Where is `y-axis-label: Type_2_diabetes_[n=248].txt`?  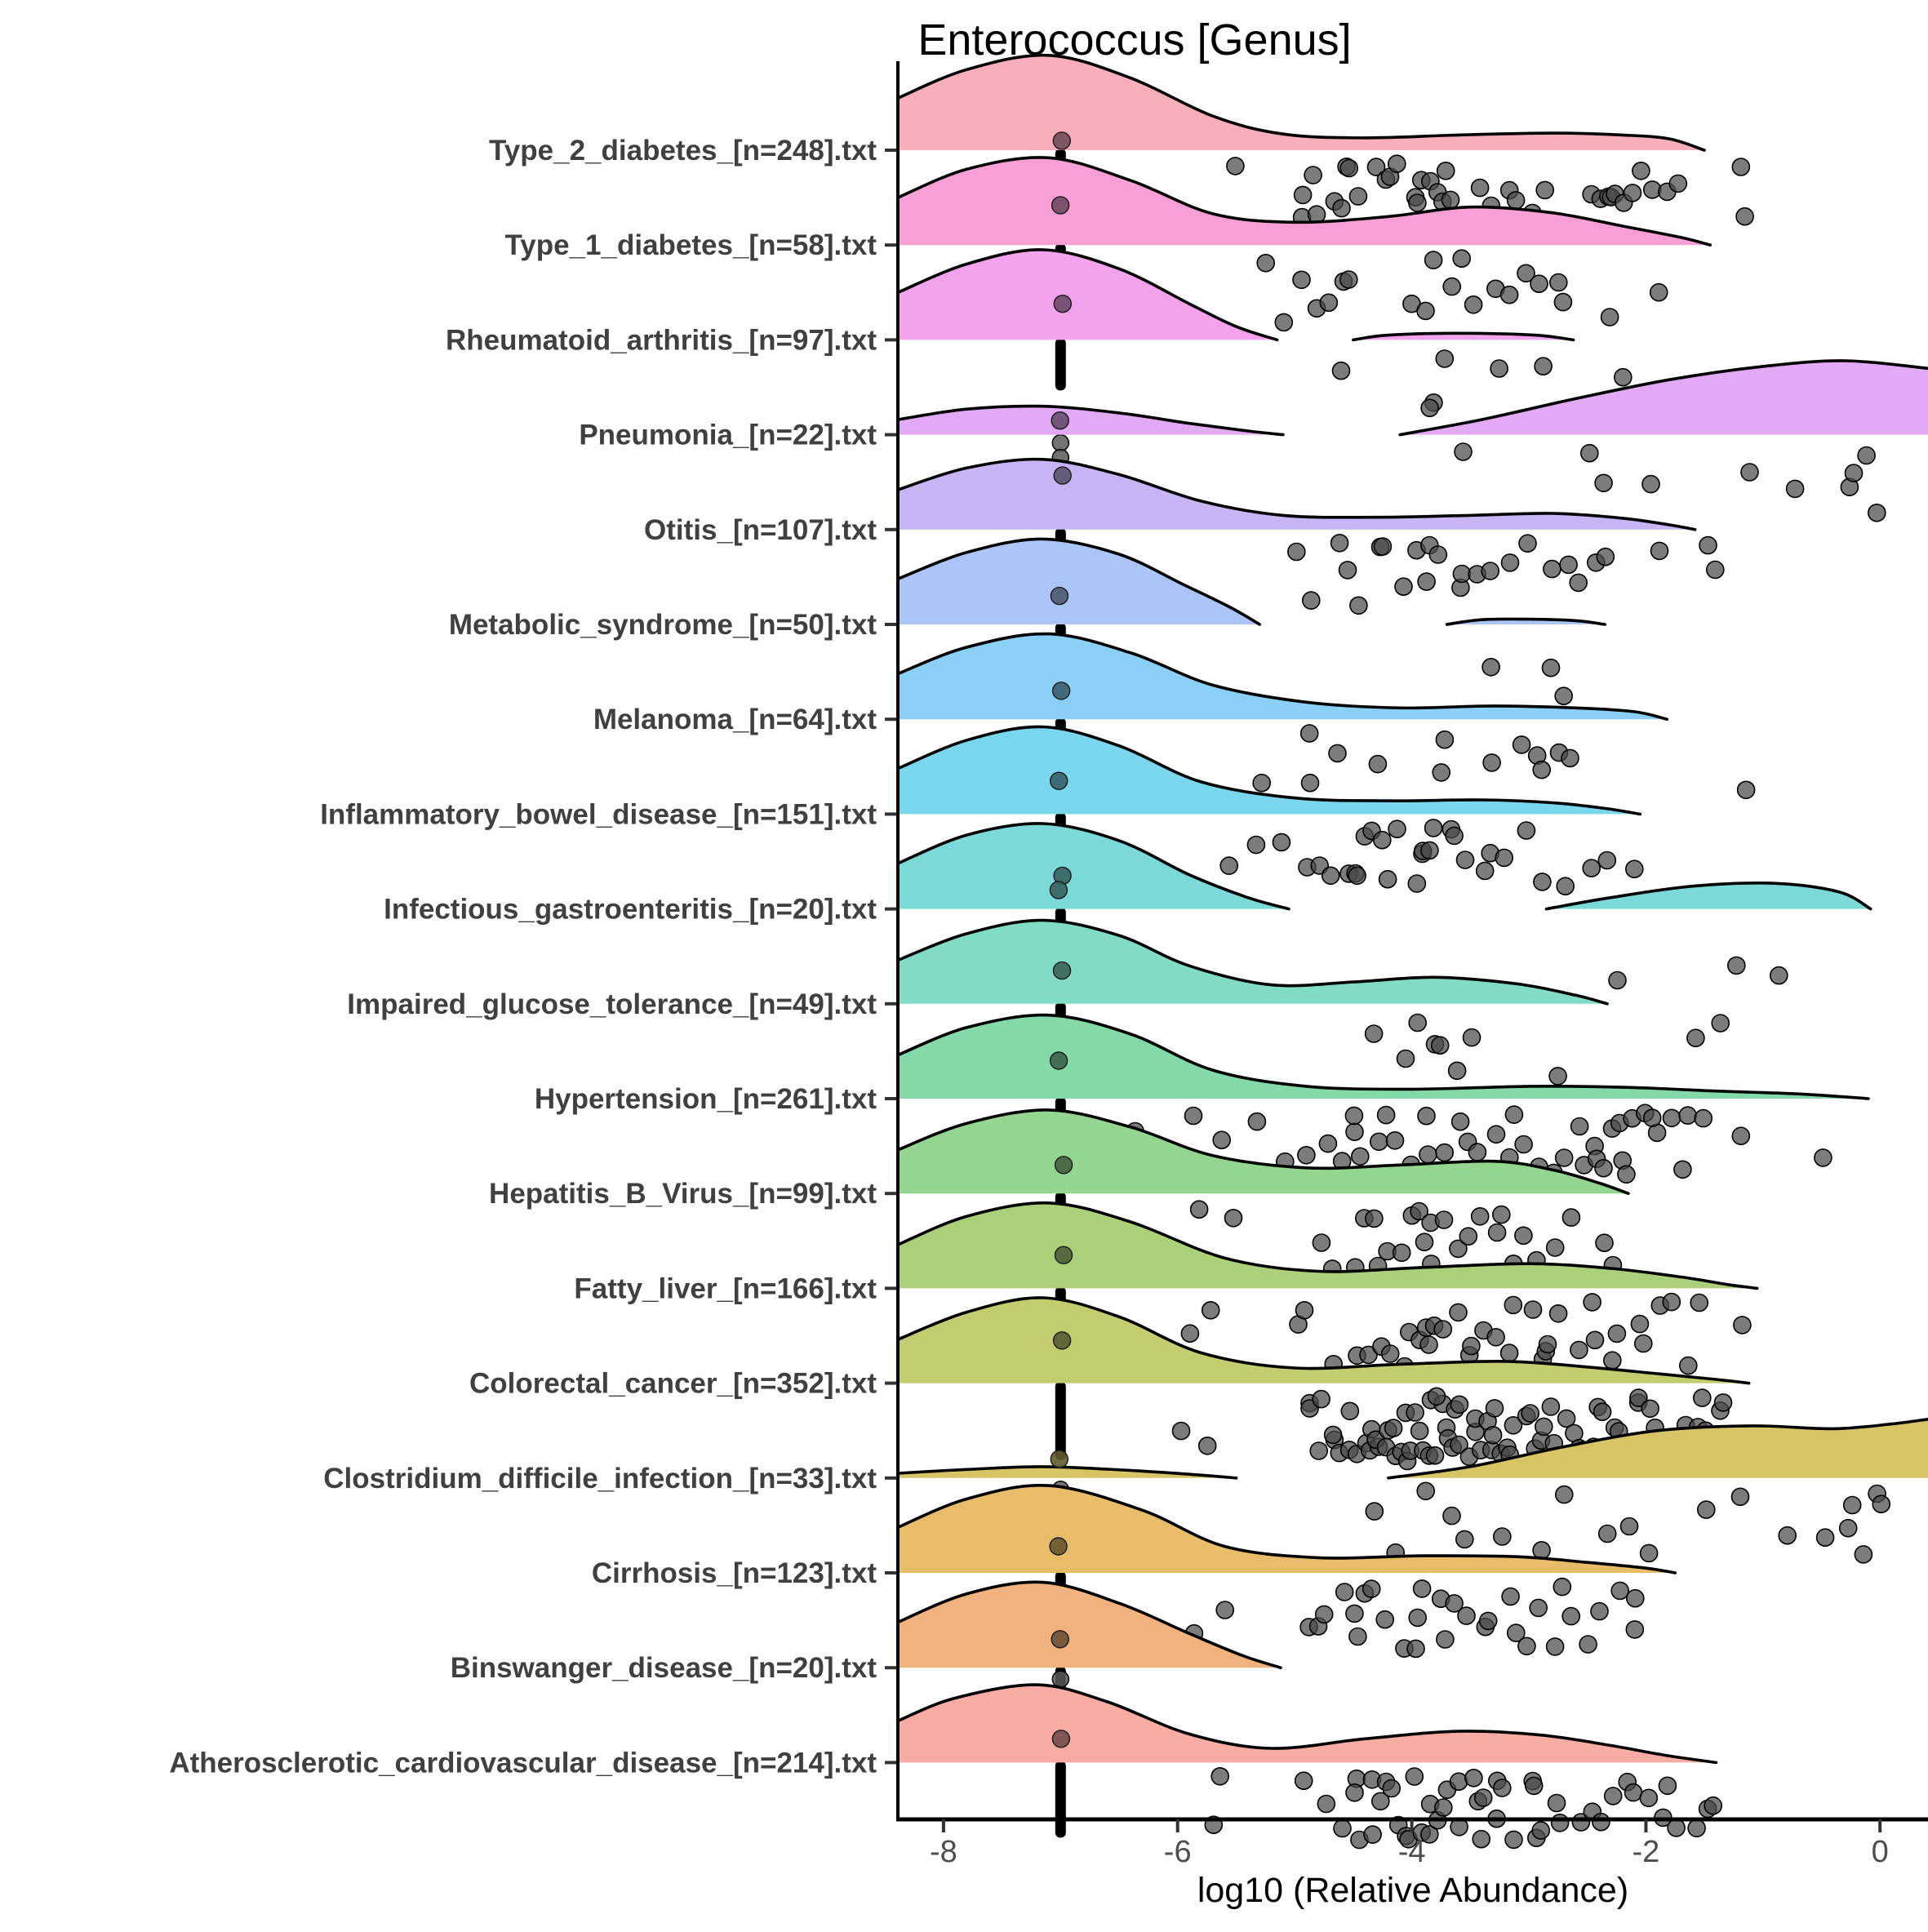 y-axis-label: Type_2_diabetes_[n=248].txt is located at coordinates (683, 151).